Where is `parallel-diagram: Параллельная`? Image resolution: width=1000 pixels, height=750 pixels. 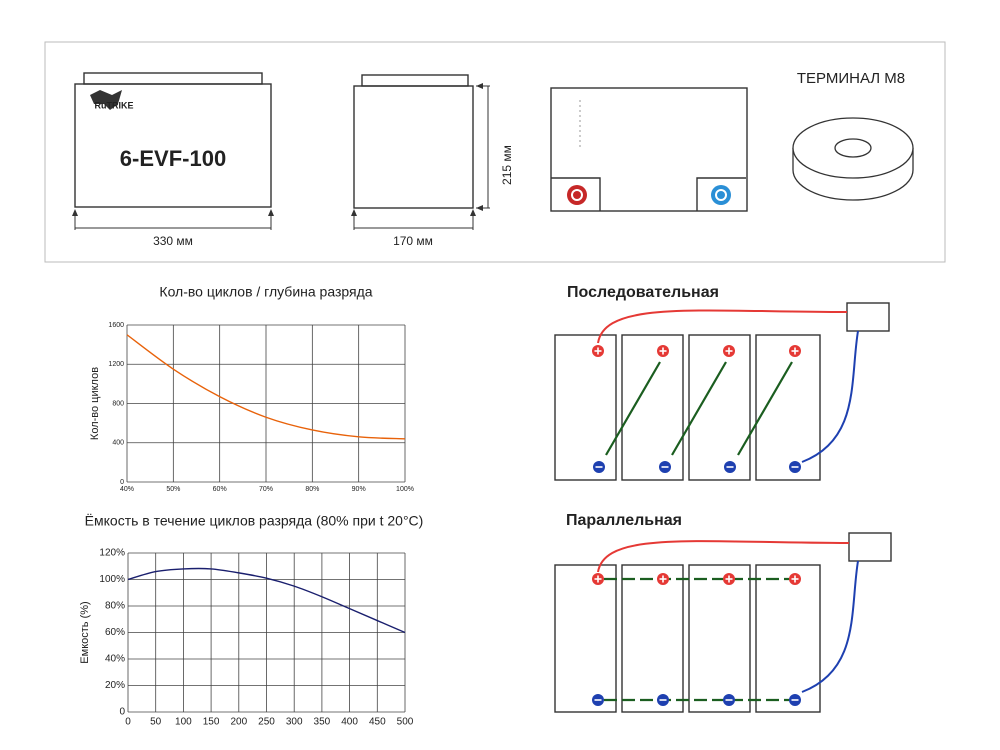 parallel-diagram: Параллельная is located at coordinates (723, 612).